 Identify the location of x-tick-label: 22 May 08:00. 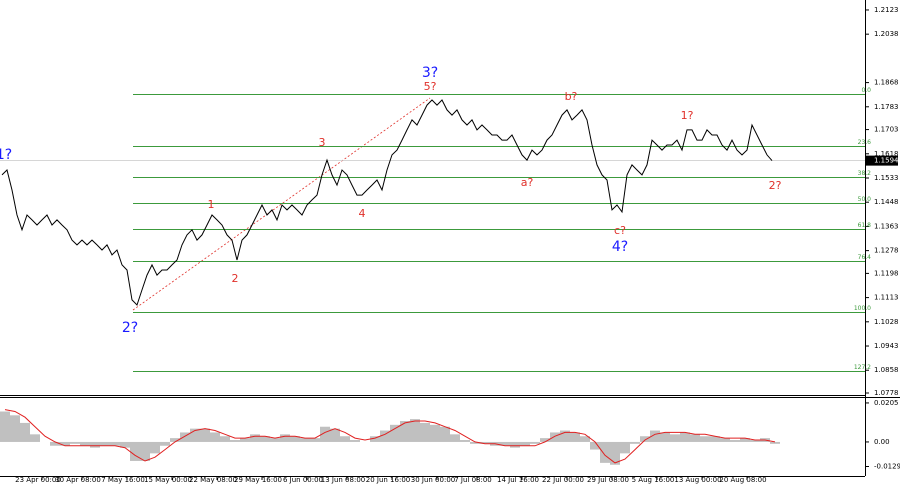
(213, 480).